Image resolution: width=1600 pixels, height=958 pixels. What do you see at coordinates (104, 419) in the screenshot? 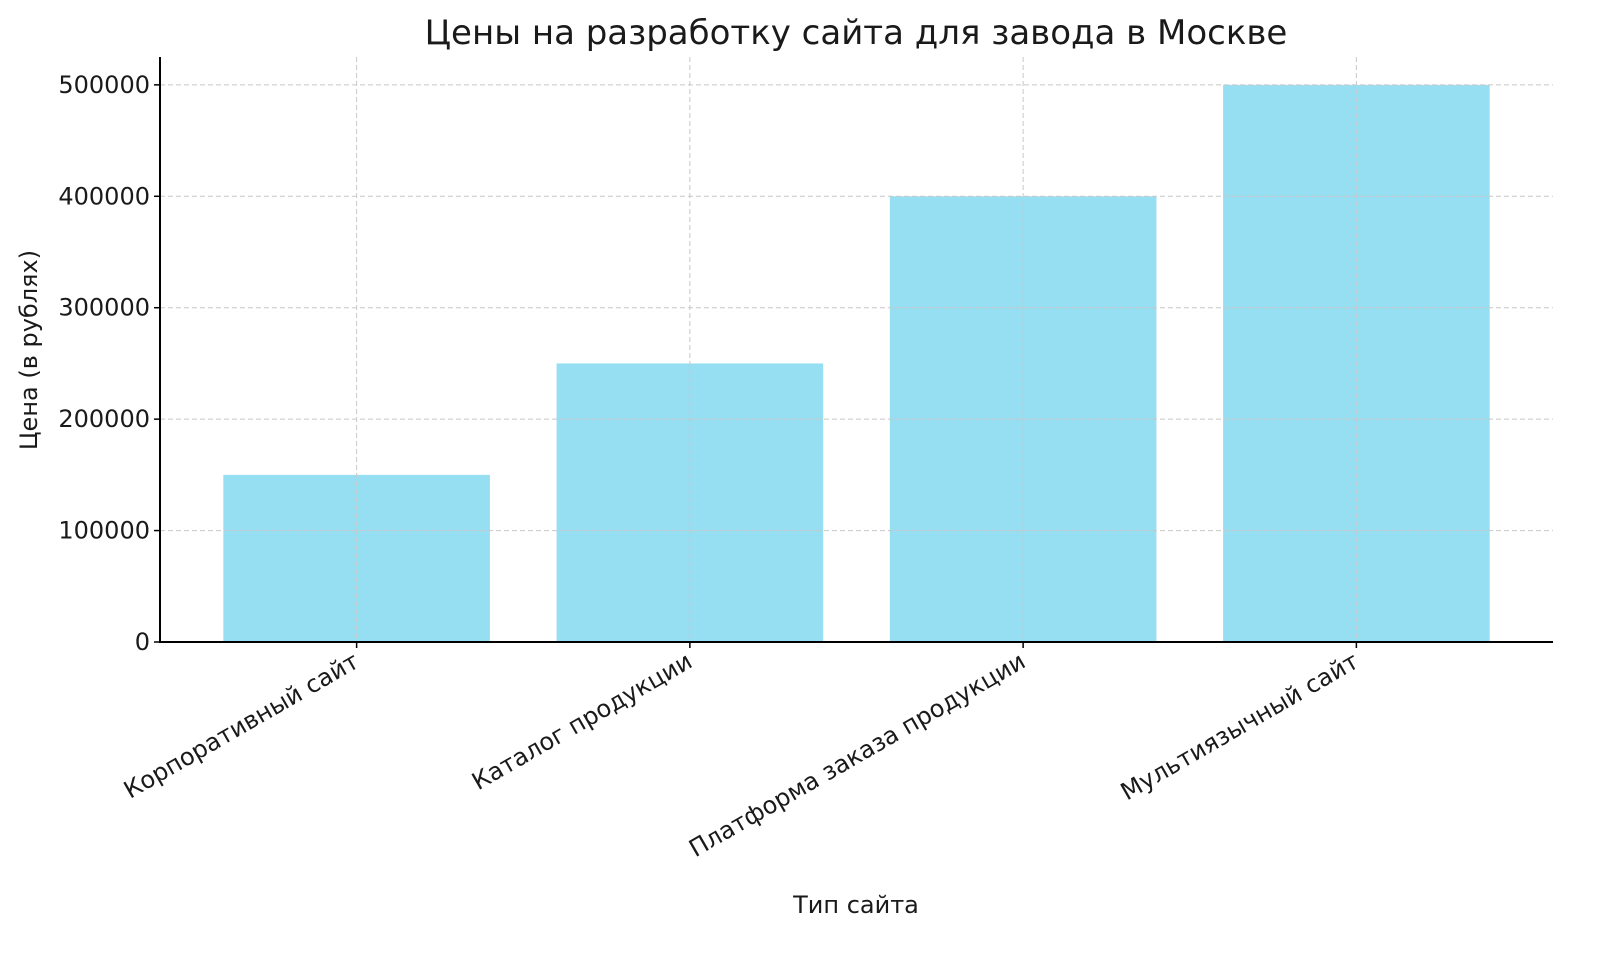
I see `y-tick-label: 200000` at bounding box center [104, 419].